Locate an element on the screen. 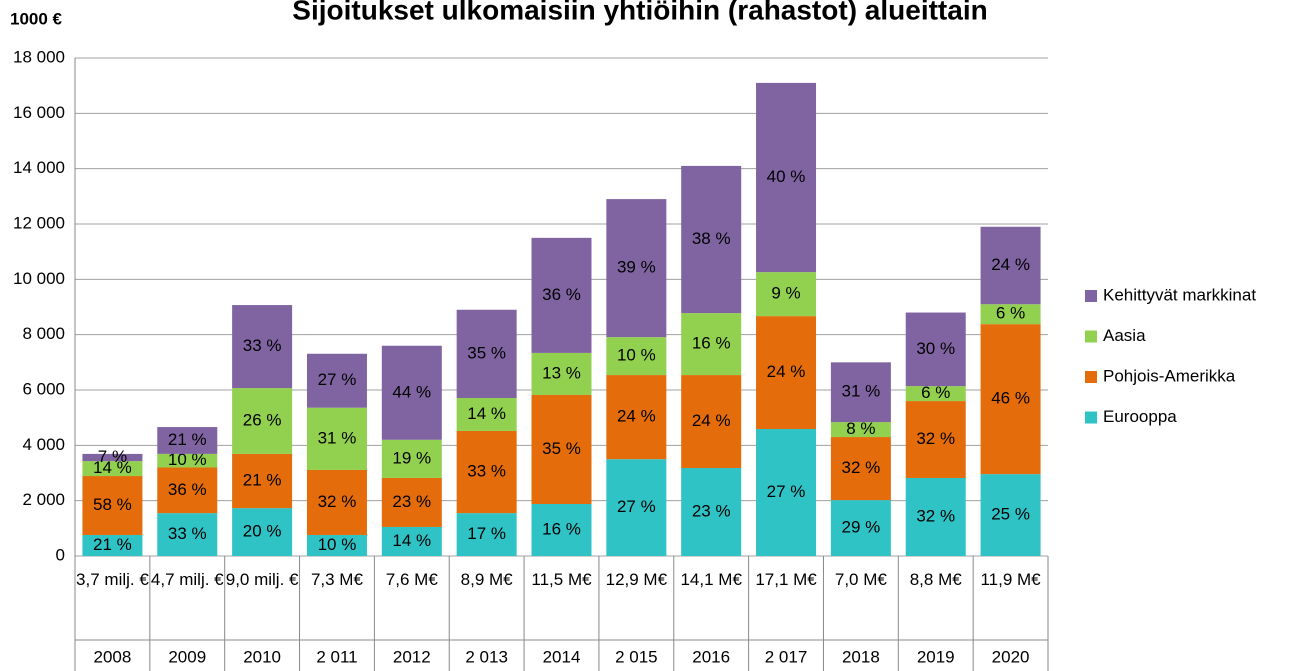 This screenshot has height=671, width=1311. data-label: 36 % is located at coordinates (561, 294).